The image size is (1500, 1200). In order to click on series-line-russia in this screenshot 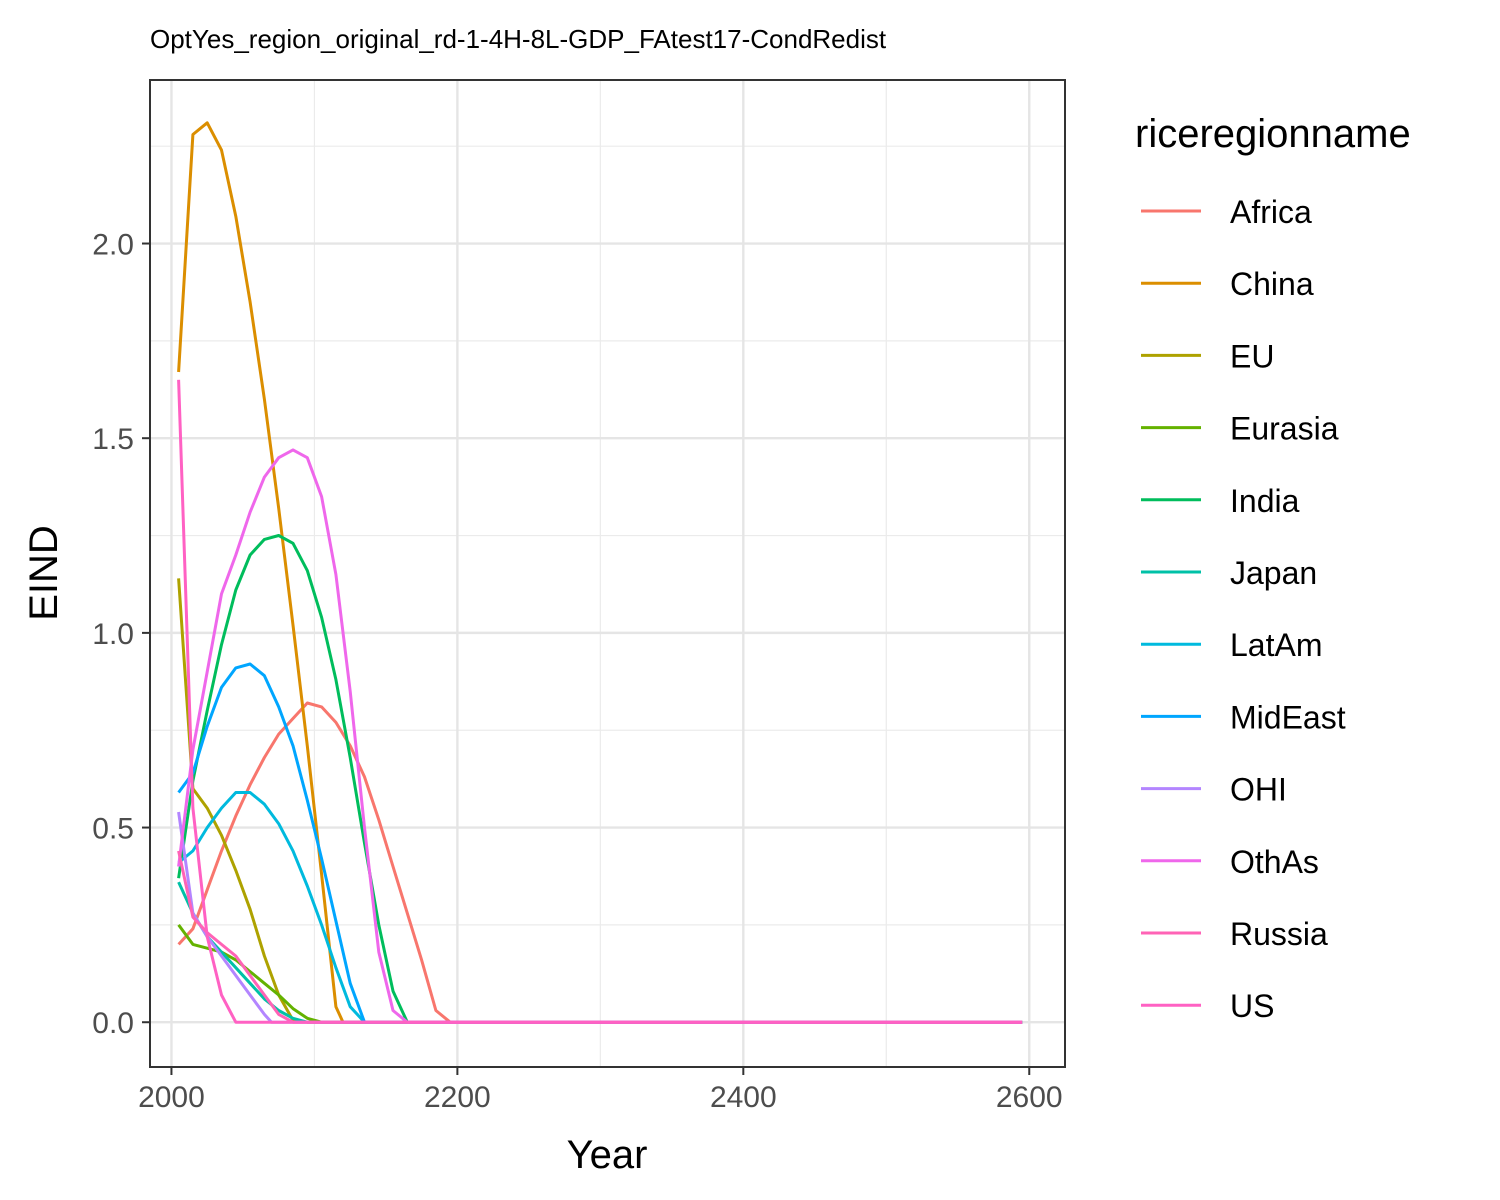, I will do `click(600, 937)`.